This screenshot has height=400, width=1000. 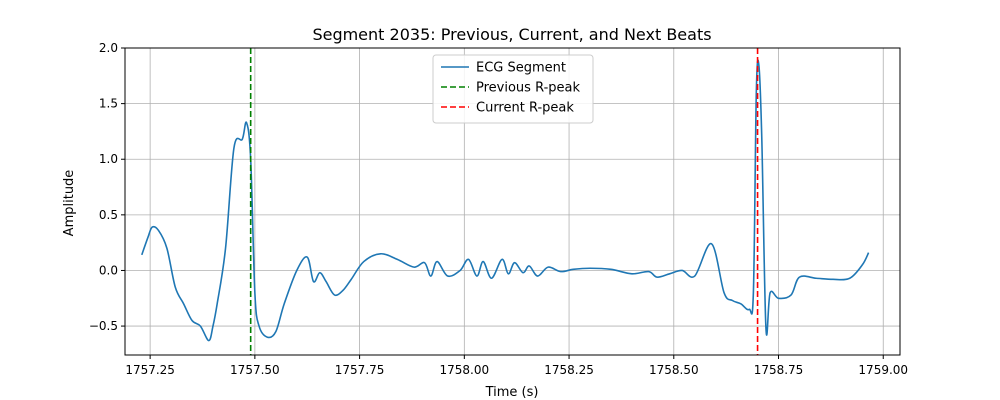 I want to click on y-axis-label: Amplitude, so click(x=69, y=203).